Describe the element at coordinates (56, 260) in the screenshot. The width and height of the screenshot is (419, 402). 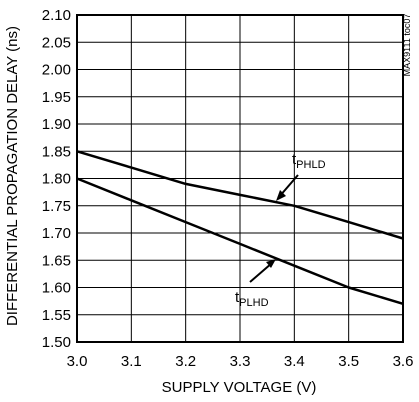
I see `y-tick-label: 1.65` at that location.